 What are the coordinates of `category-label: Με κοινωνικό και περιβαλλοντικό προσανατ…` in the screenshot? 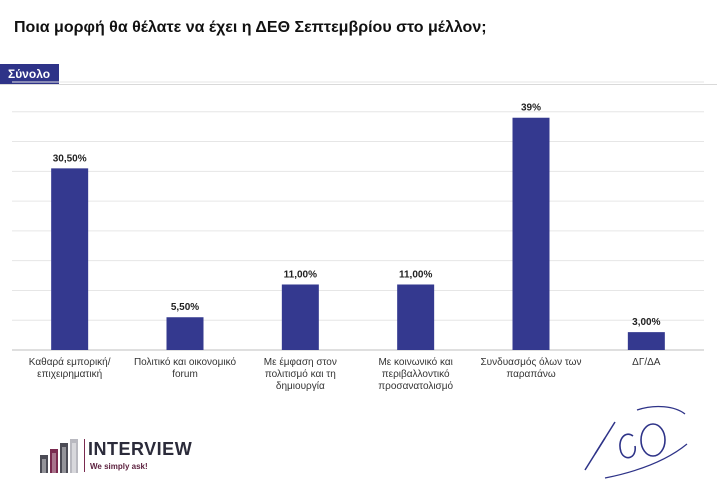 It's located at (416, 374).